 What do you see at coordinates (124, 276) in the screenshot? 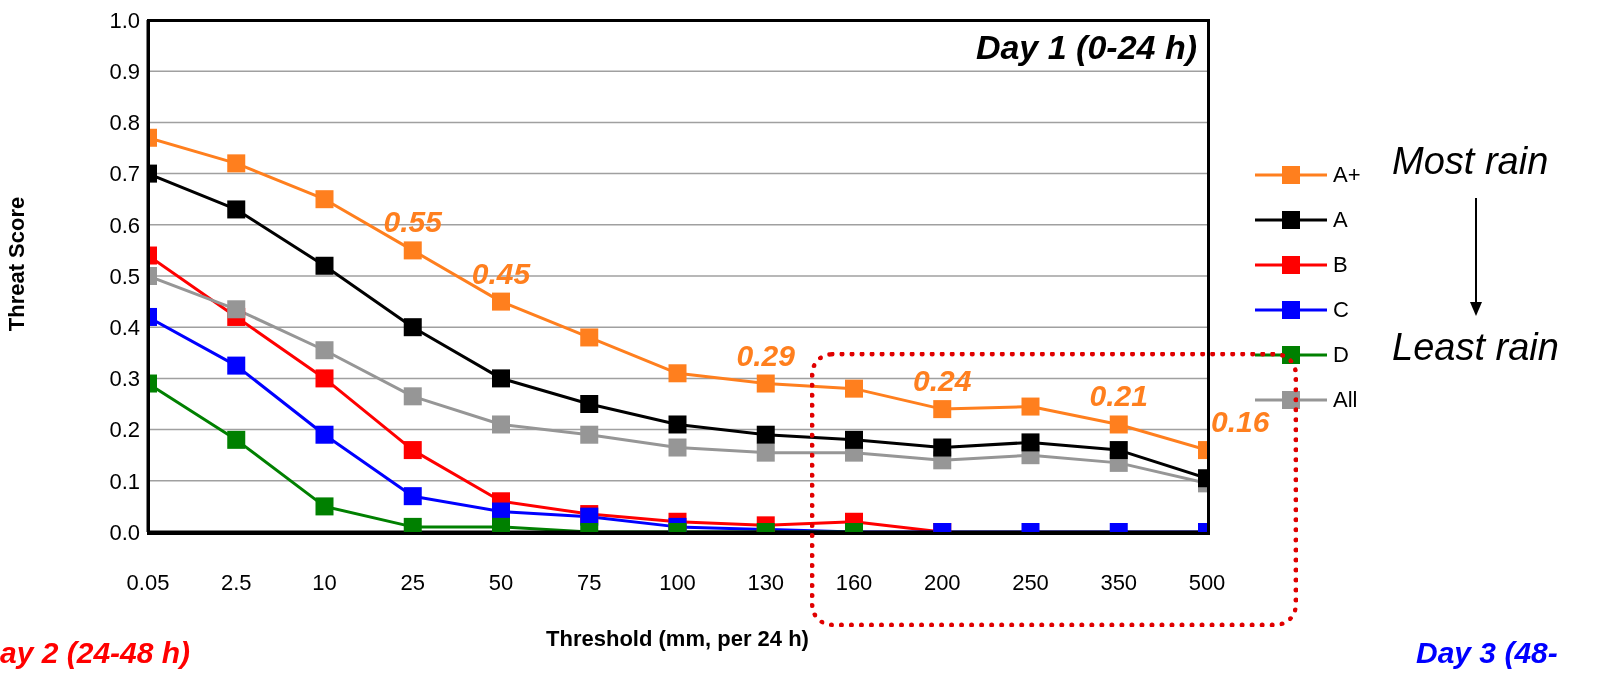
I see `y-tick-label: 0.5` at bounding box center [124, 276].